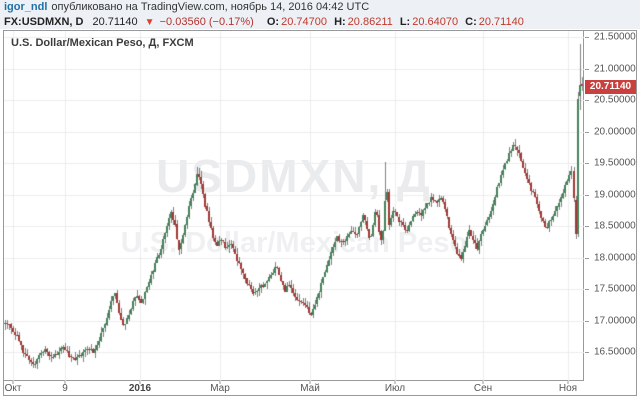 The image size is (640, 402). Describe the element at coordinates (615, 352) in the screenshot. I see `y-tick-label: 16.50000` at that location.